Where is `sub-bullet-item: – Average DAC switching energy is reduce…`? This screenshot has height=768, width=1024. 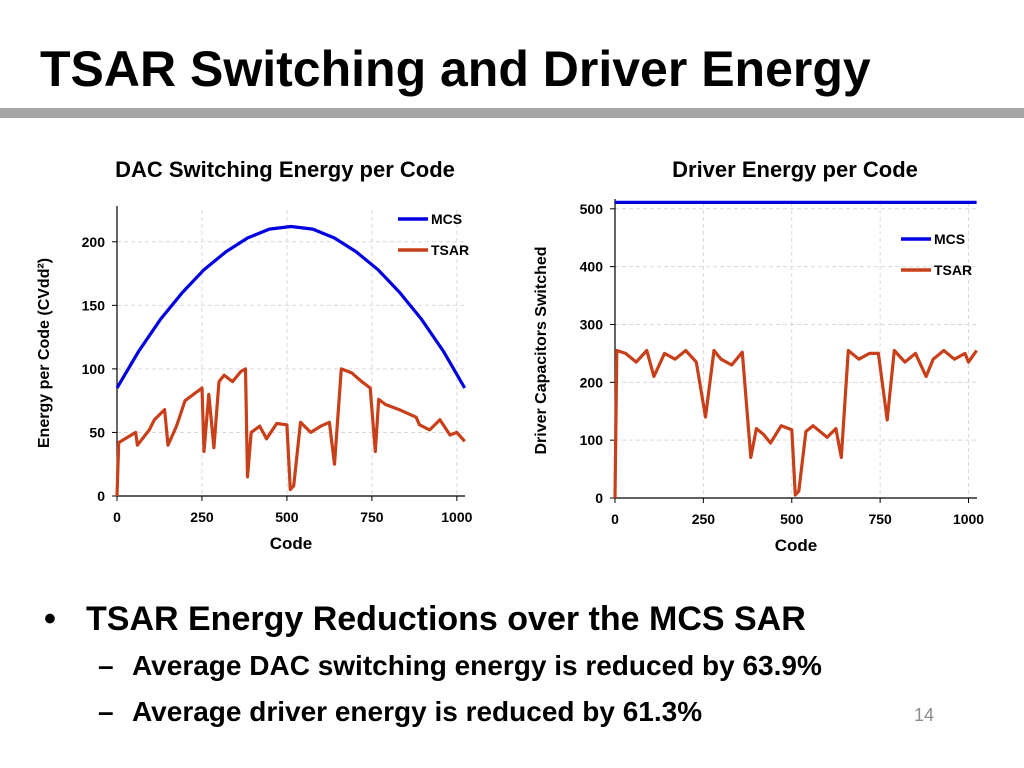
sub-bullet-item: – Average DAC switching energy is reduce… is located at coordinates (520, 666).